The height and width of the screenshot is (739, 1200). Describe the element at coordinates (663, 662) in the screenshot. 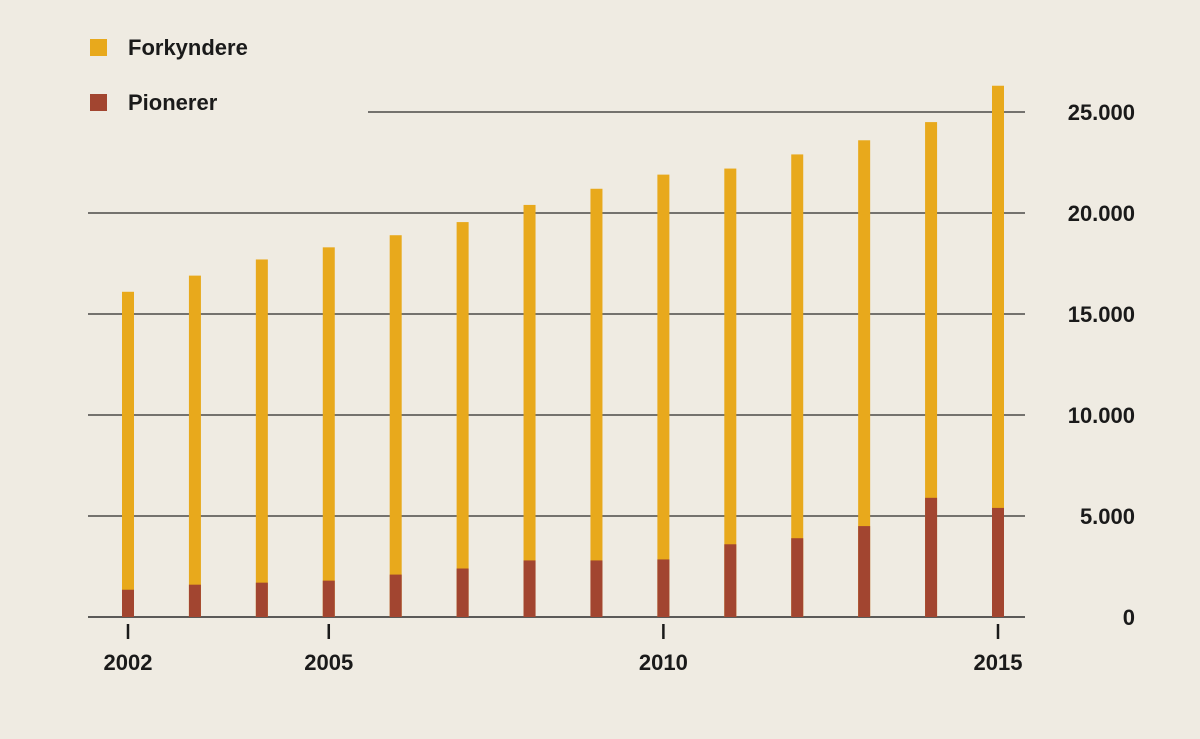

I see `x-tick-label: 2010` at that location.